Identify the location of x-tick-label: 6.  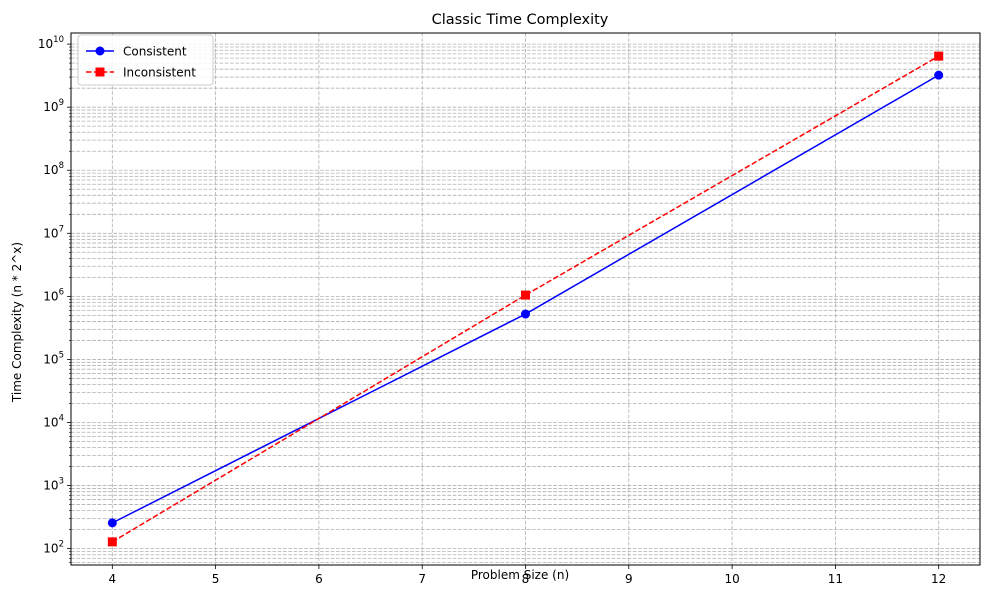
(319, 579).